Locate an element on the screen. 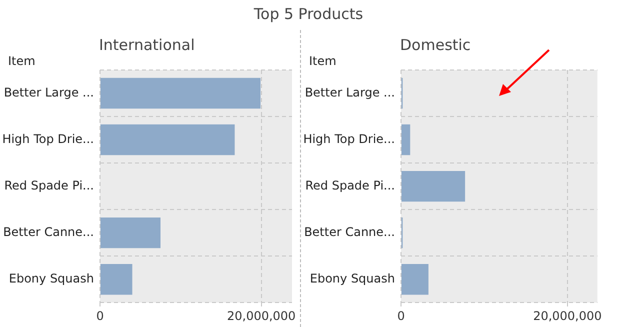 Image resolution: width=617 pixels, height=327 pixels. chart-title: Top 5 Products is located at coordinates (308, 14).